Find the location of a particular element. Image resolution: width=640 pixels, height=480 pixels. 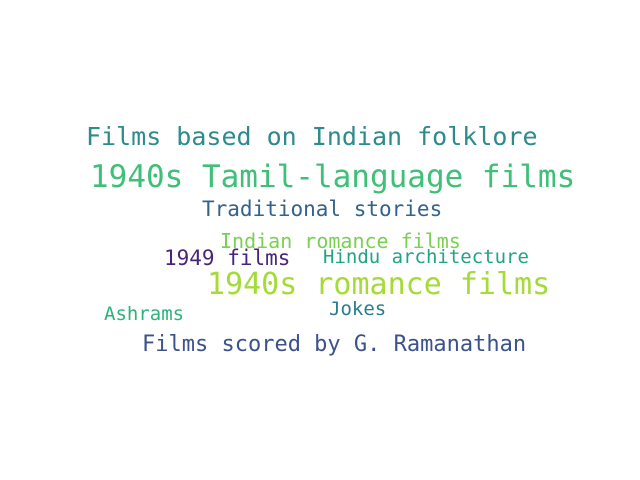

word-films-scored-by-g-ramanathan: Films scored by G. Ramanathan is located at coordinates (334, 344).